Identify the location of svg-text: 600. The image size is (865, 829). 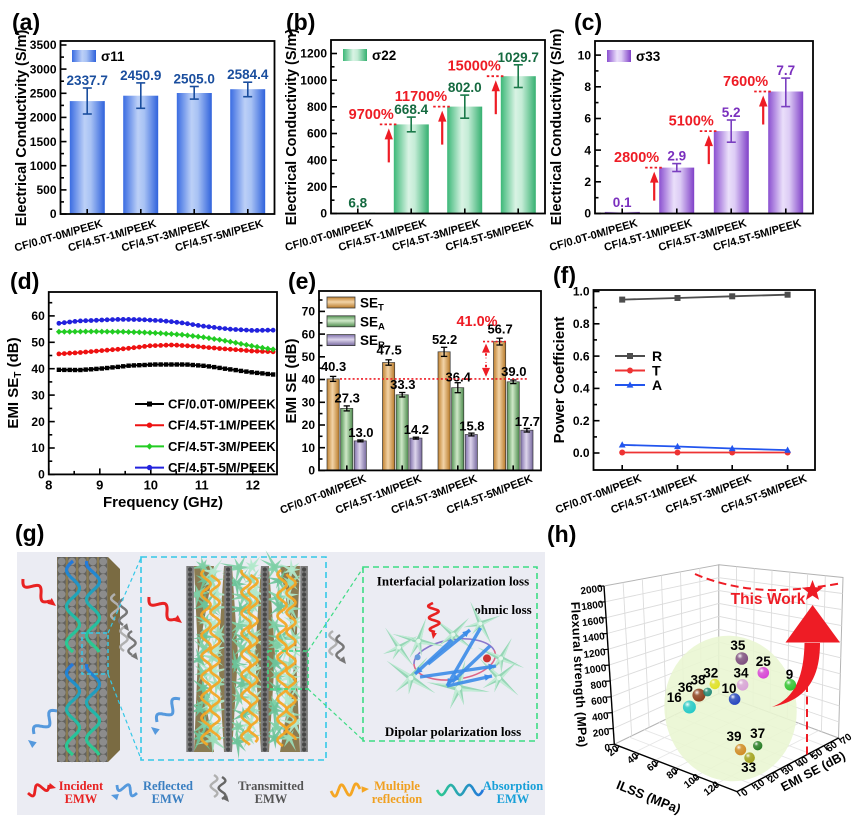
(600, 701).